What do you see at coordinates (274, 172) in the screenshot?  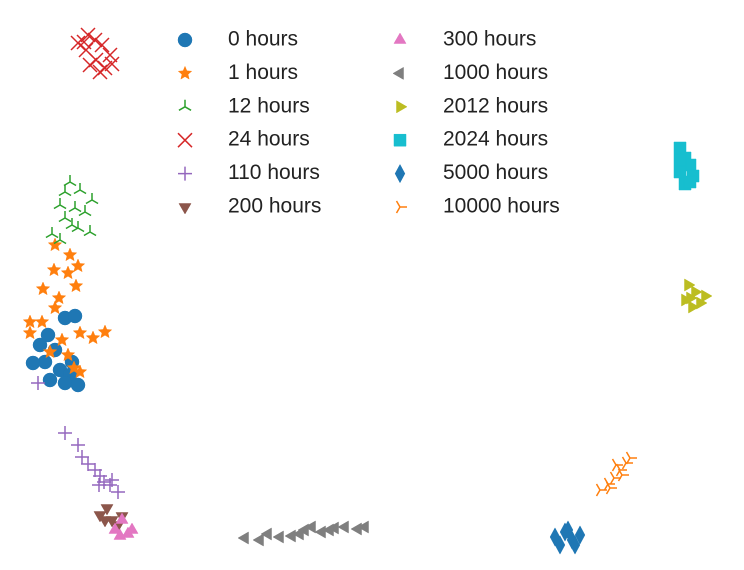 I see `legend-label: 110 hours` at bounding box center [274, 172].